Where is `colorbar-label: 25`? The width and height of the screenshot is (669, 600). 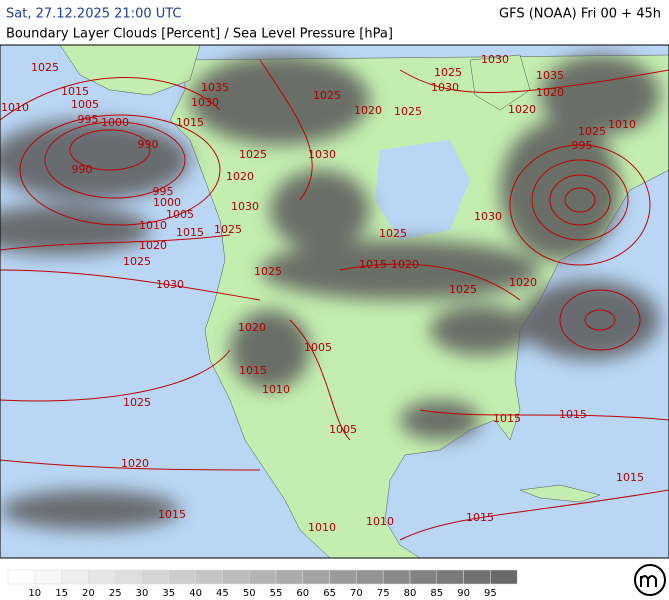 colorbar-label: 25 is located at coordinates (115, 593).